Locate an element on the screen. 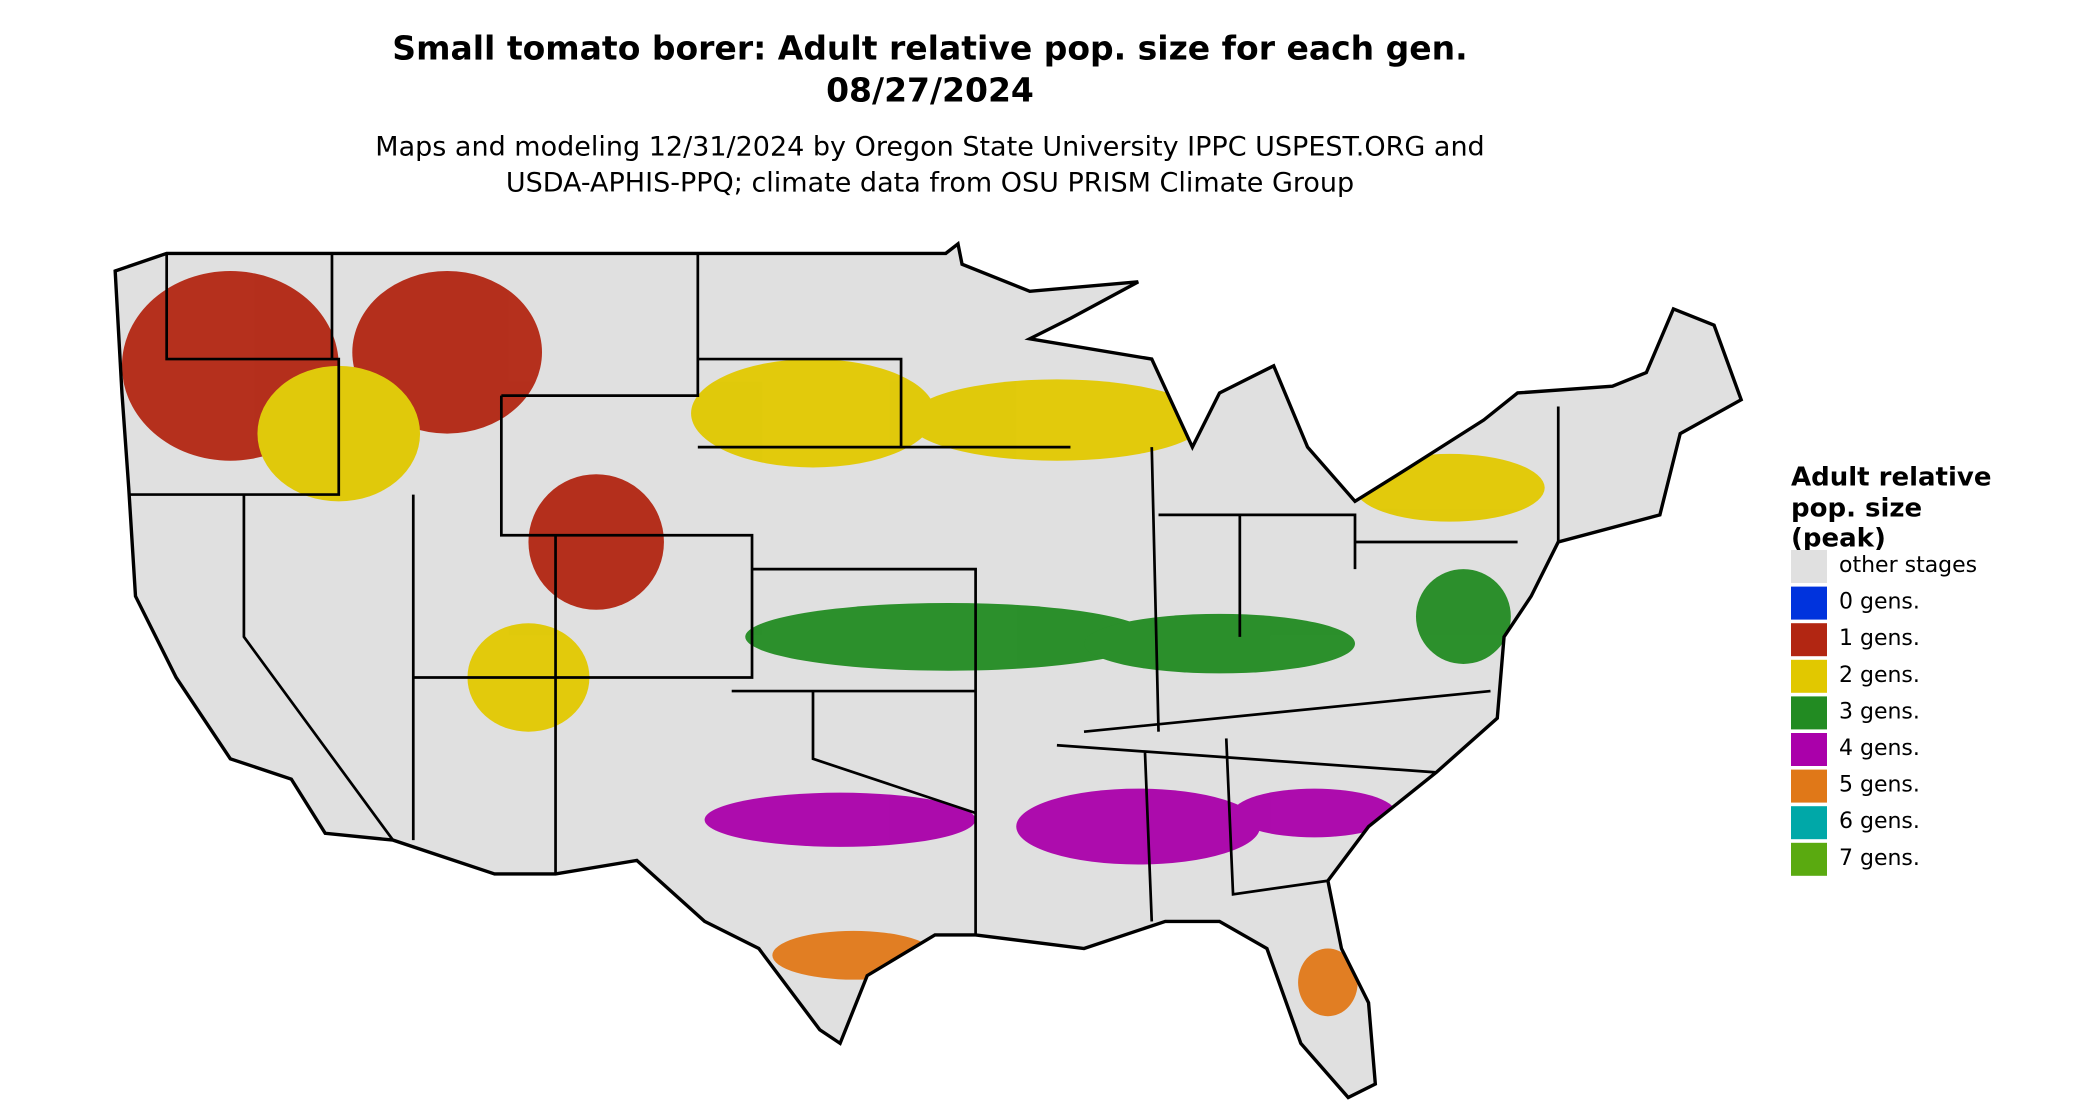 This screenshot has height=1120, width=2100. legend-label: 1 gens. is located at coordinates (1879, 638).